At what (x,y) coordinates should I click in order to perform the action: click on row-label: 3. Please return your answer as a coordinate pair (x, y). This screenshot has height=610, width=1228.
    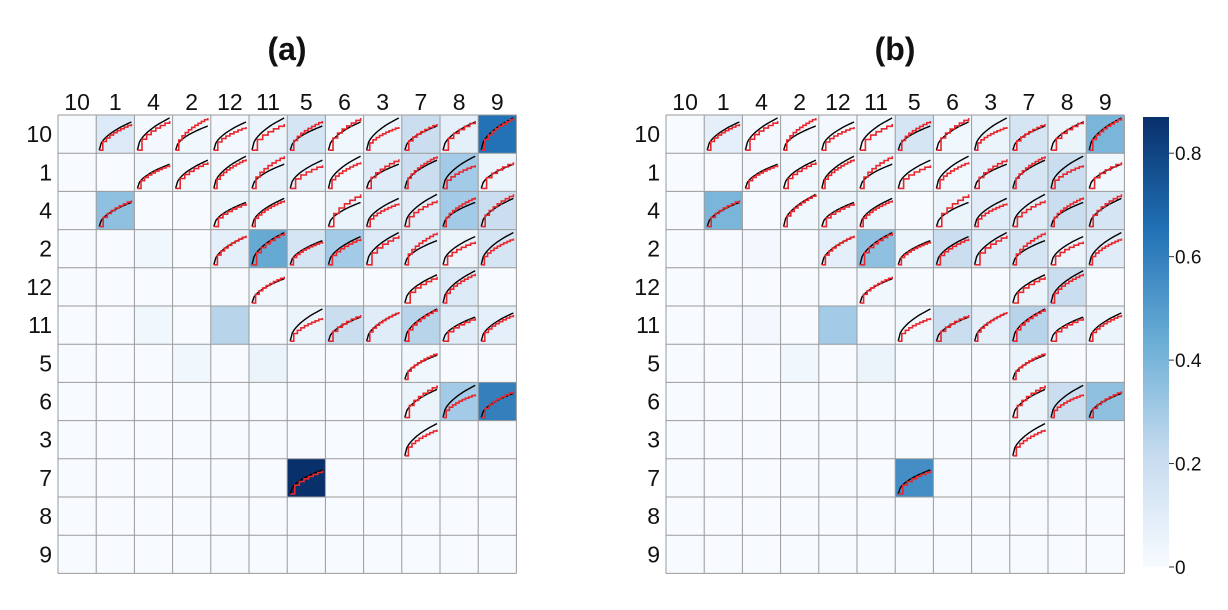
    Looking at the image, I should click on (45, 440).